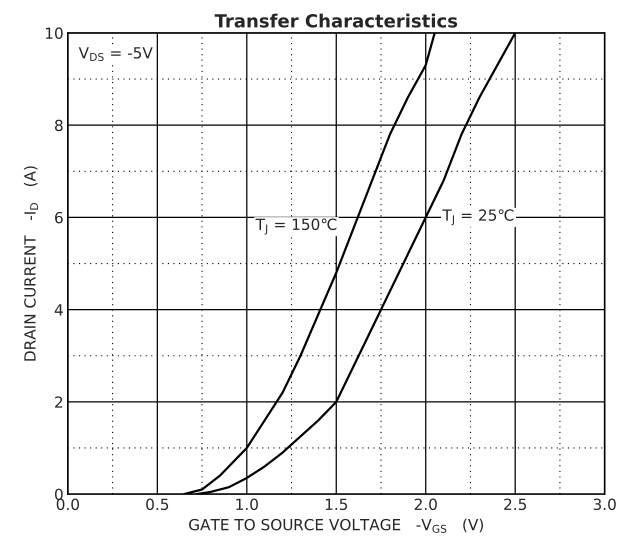 Image resolution: width=617 pixels, height=549 pixels. Describe the element at coordinates (31, 263) in the screenshot. I see `text: DRAIN CURRENT -I$_{D}$ (A)` at that location.